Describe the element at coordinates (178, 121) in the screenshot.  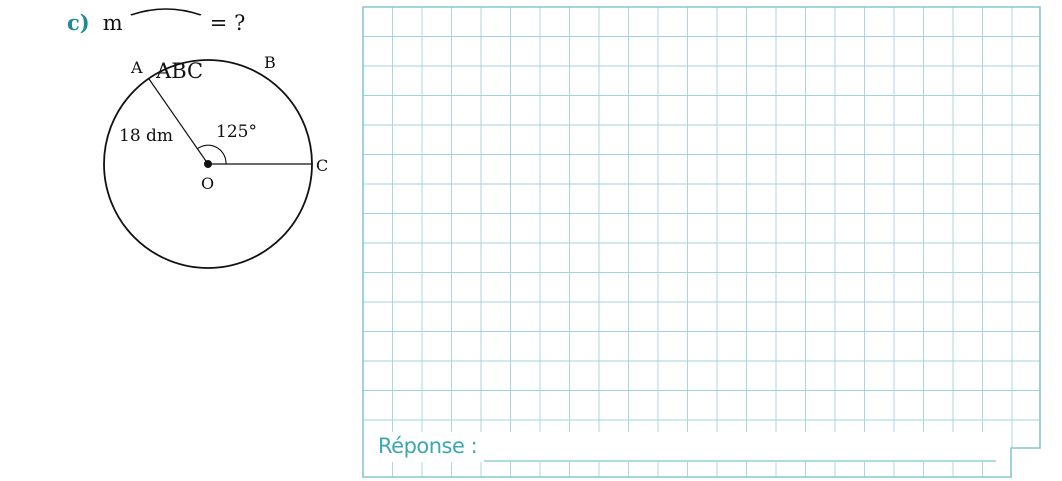
I see `radius-oa` at that location.